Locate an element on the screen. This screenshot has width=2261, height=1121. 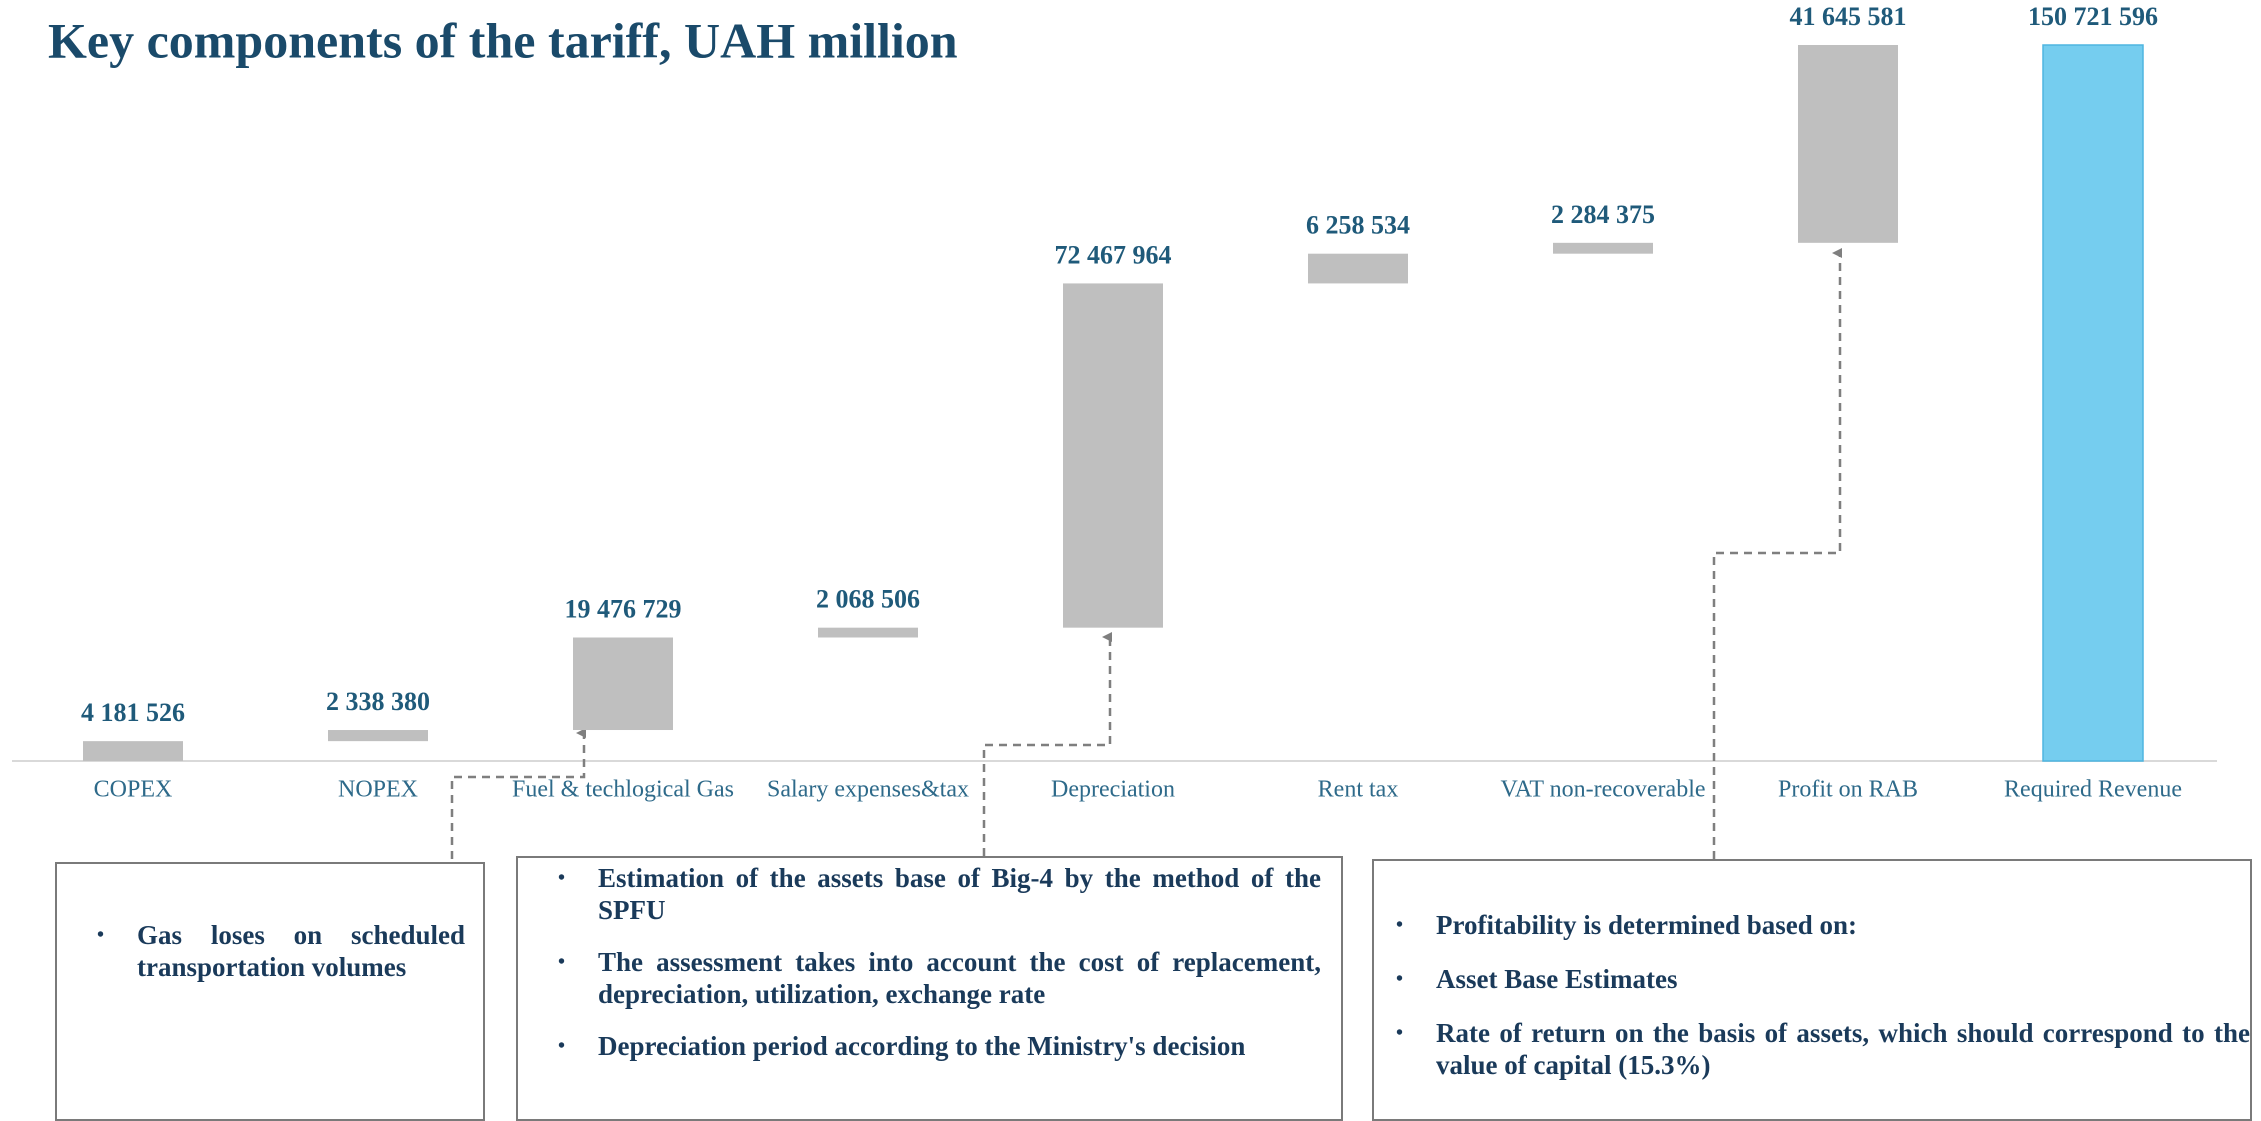
value-label: 6 258 534 is located at coordinates (1358, 225).